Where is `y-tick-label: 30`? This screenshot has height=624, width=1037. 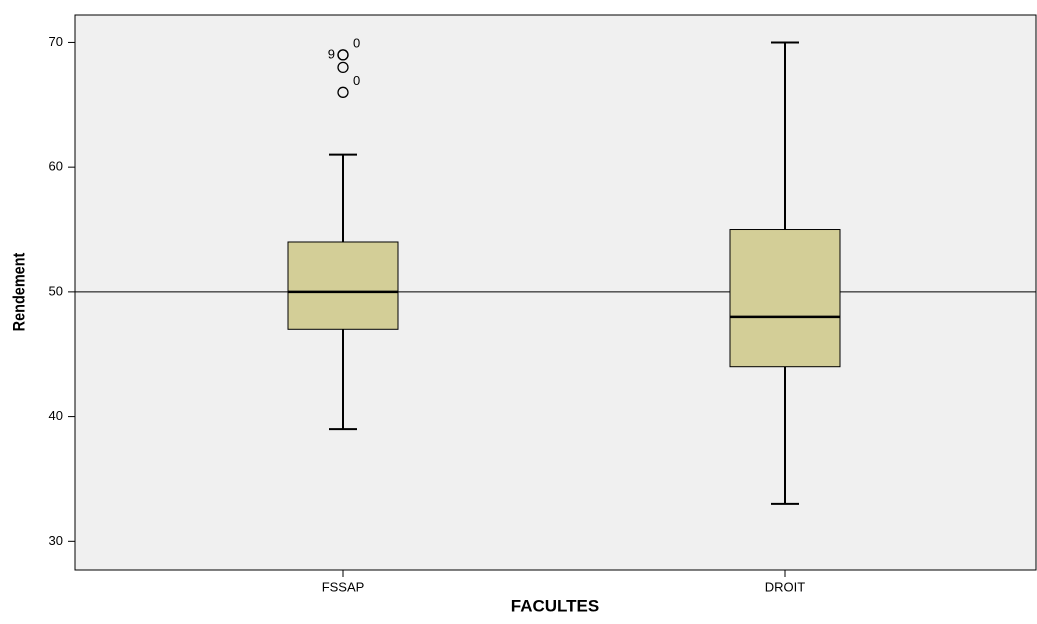 y-tick-label: 30 is located at coordinates (56, 540).